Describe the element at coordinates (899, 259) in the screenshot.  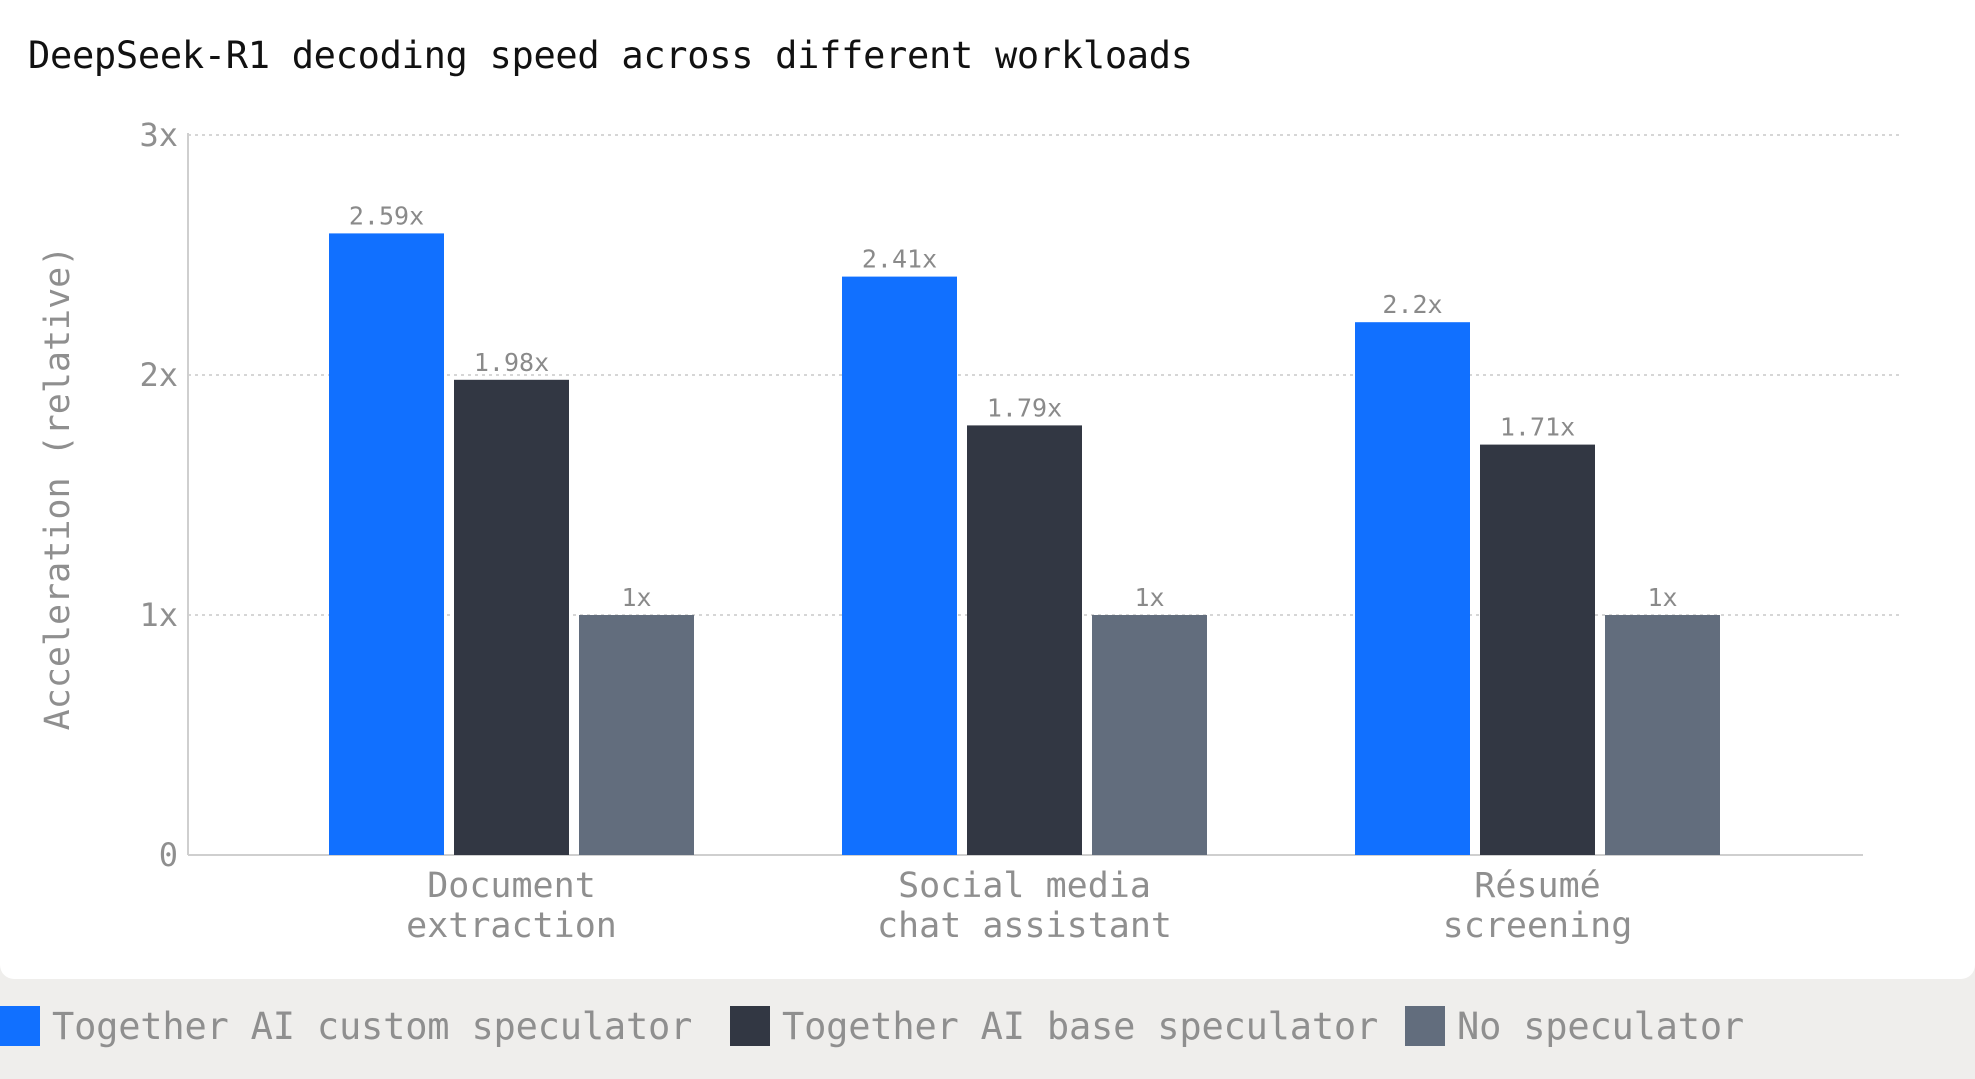
I see `bar-value-label: 2.41x` at that location.